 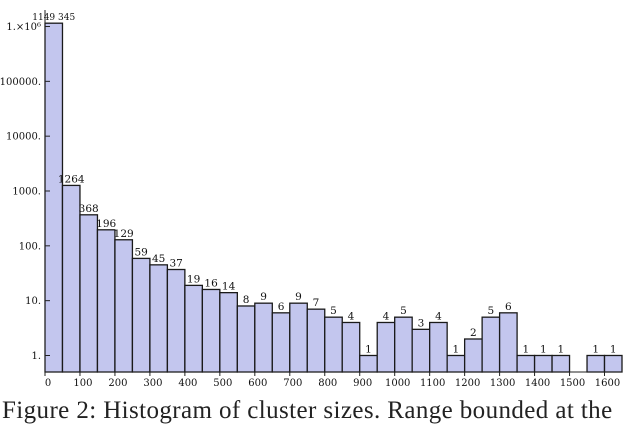 What do you see at coordinates (124, 234) in the screenshot?
I see `data-label-200: 129` at bounding box center [124, 234].